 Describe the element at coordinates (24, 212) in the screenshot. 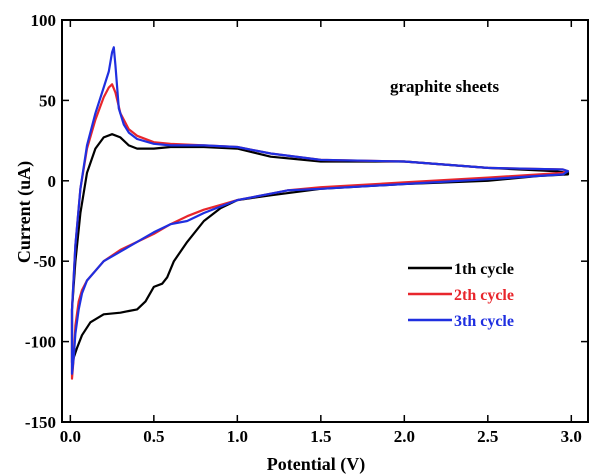

I see `y-axis-title: Current (uA)` at that location.